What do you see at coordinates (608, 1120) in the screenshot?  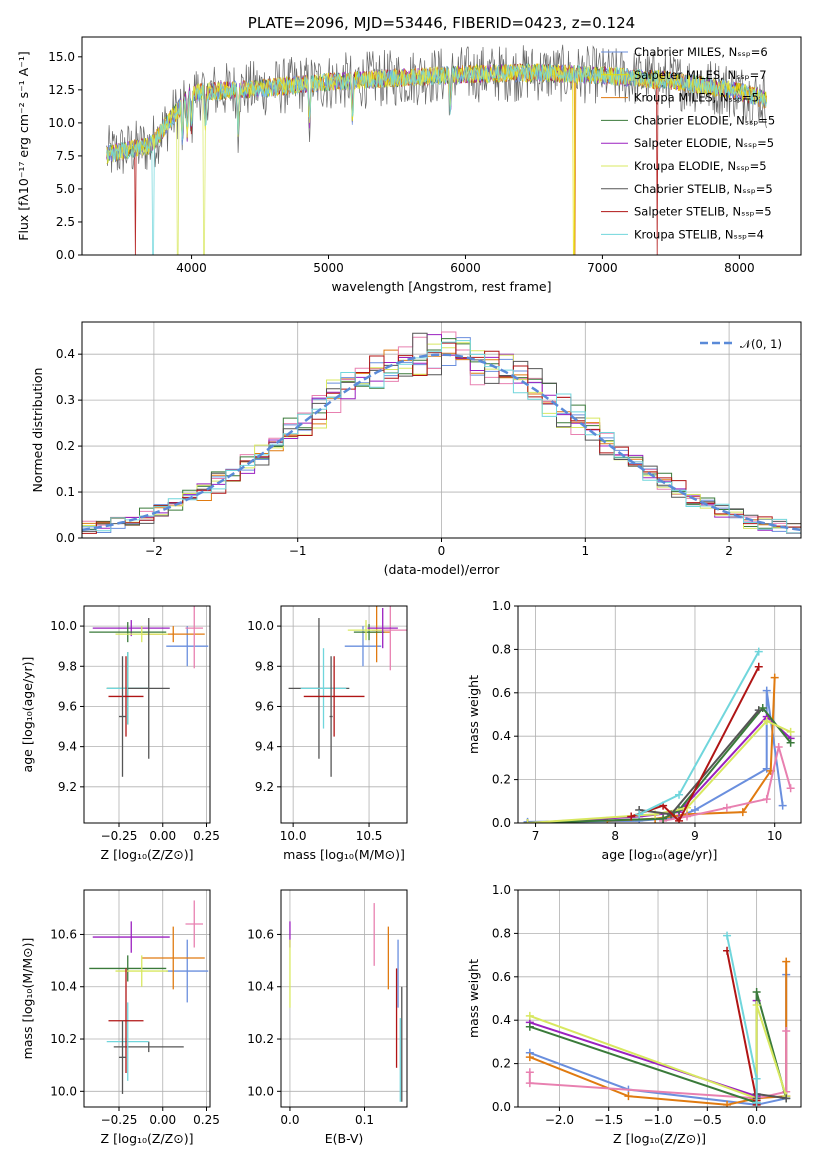 I see `x-tick-label: −1.5` at bounding box center [608, 1120].